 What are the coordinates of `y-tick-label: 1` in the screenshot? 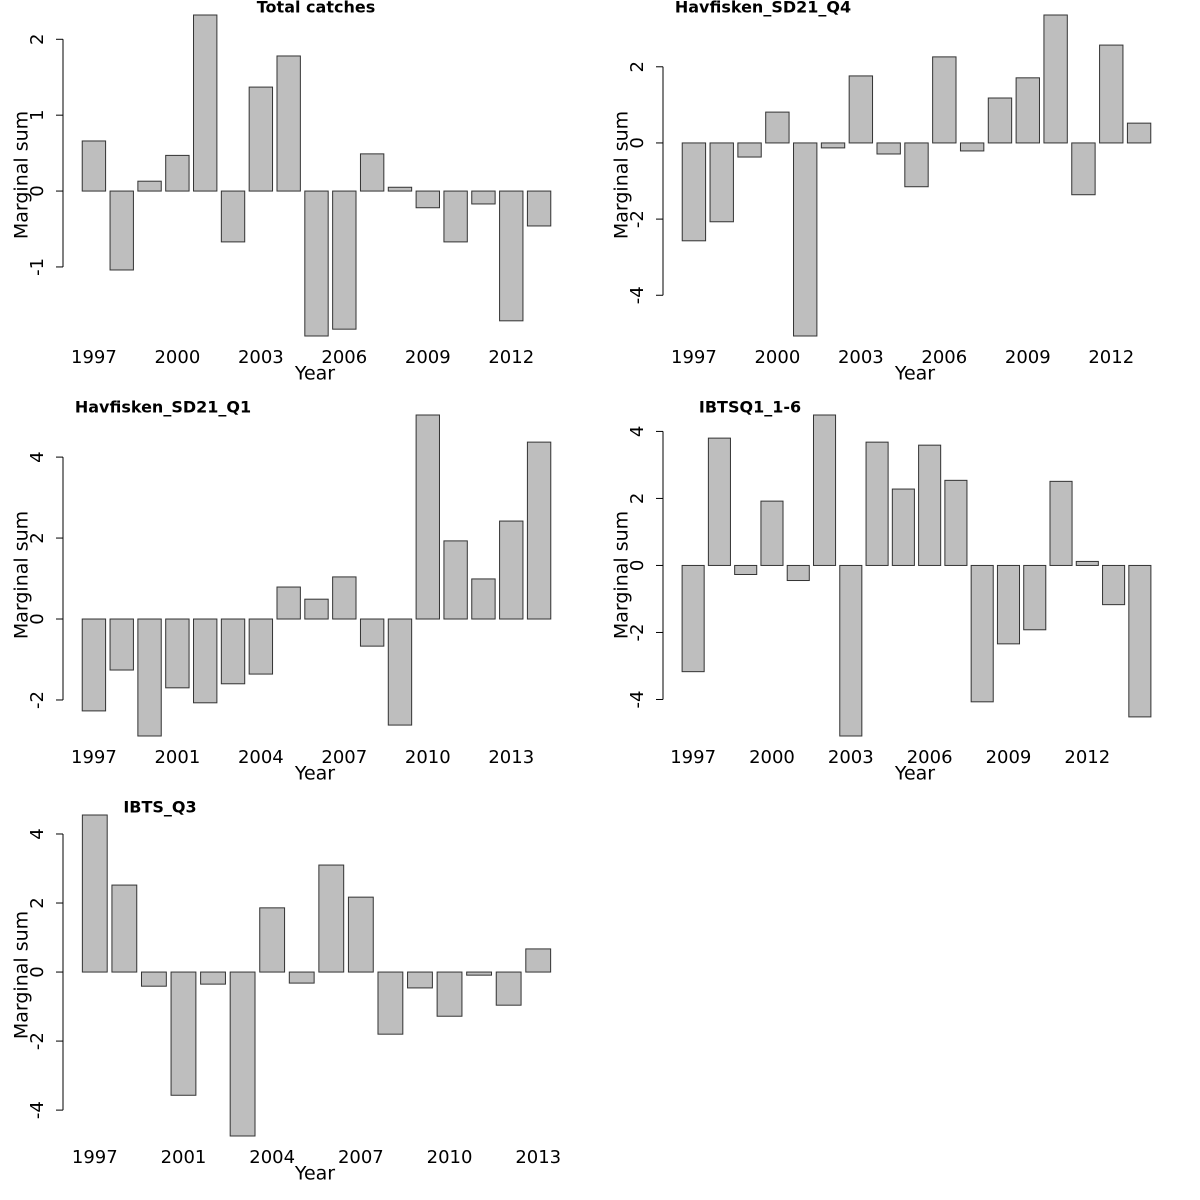 It's located at (37, 114).